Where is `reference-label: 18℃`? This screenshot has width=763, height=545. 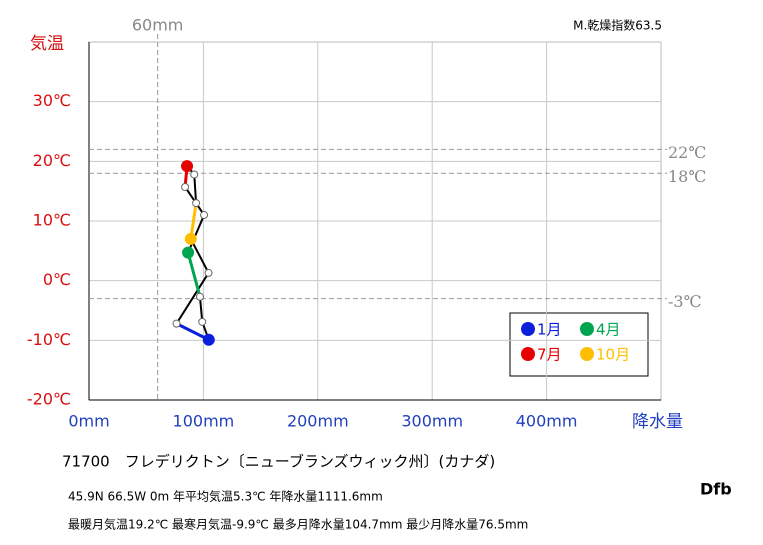
reference-label: 18℃ is located at coordinates (687, 176).